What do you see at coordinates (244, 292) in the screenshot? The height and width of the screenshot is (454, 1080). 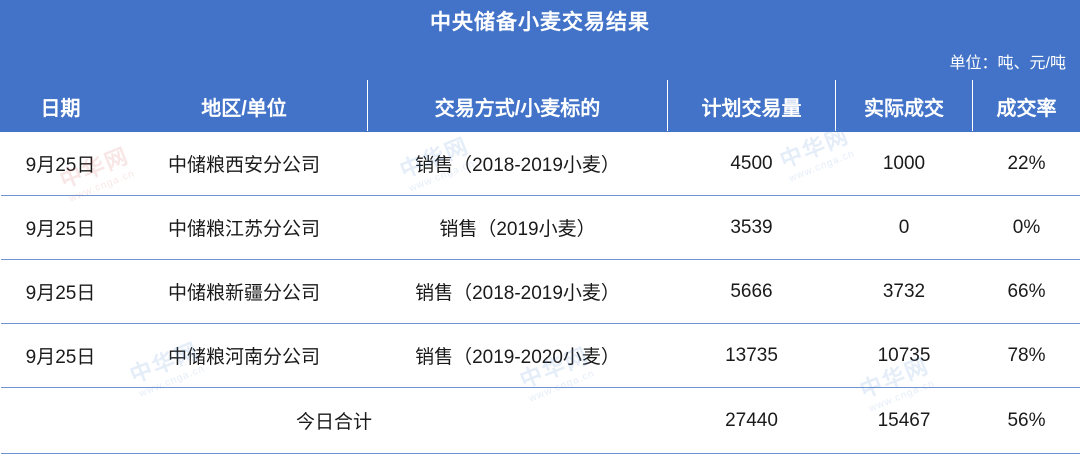 I see `cell-region: 中储粮新疆分公司` at bounding box center [244, 292].